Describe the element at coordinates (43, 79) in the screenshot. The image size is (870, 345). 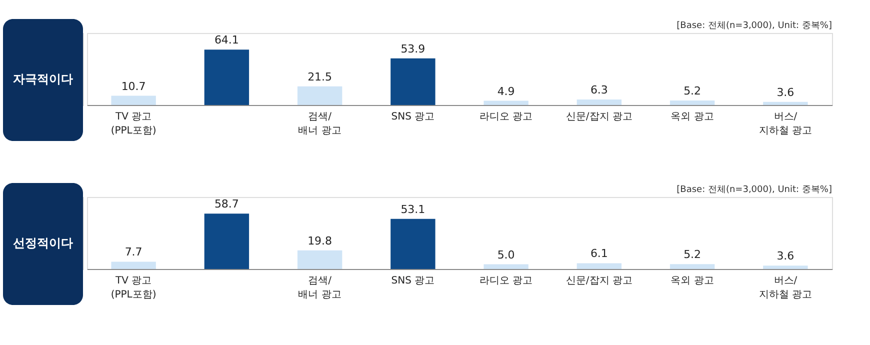
I see `text: 자극적이다` at that location.